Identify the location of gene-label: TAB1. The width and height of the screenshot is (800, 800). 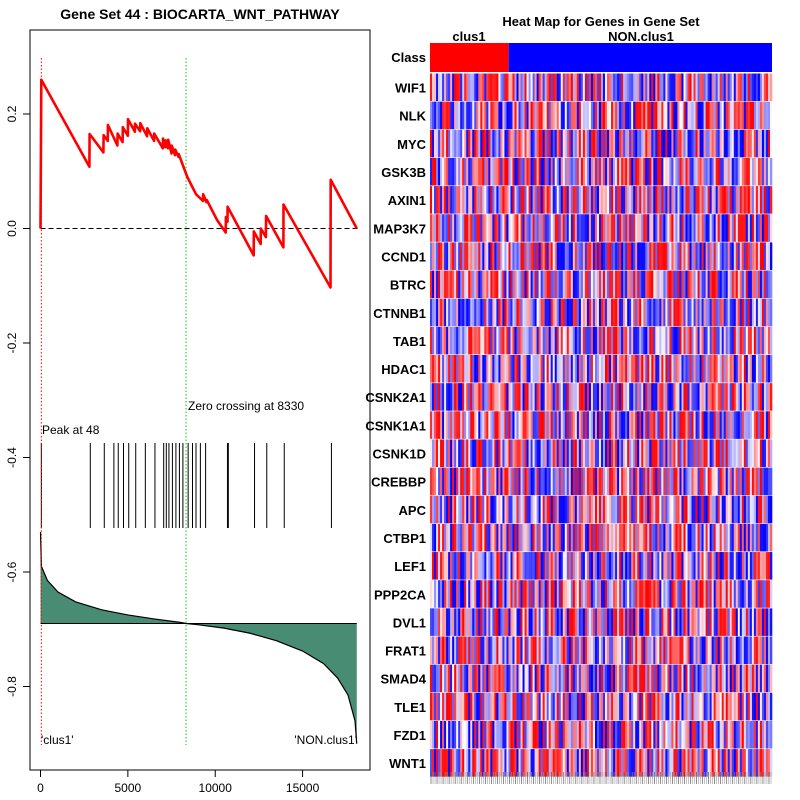
(409, 341).